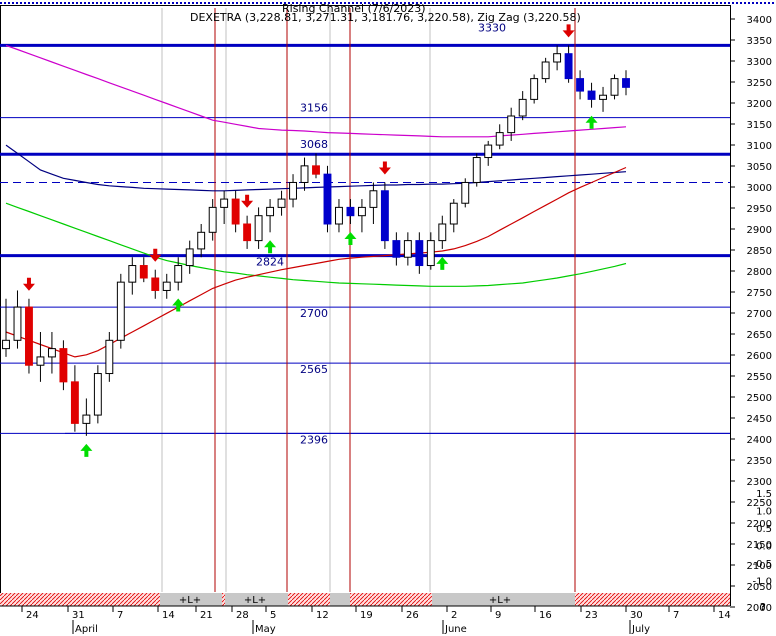 The image size is (776, 636). Describe the element at coordinates (759, 293) in the screenshot. I see `y-tick-label: 2750` at that location.